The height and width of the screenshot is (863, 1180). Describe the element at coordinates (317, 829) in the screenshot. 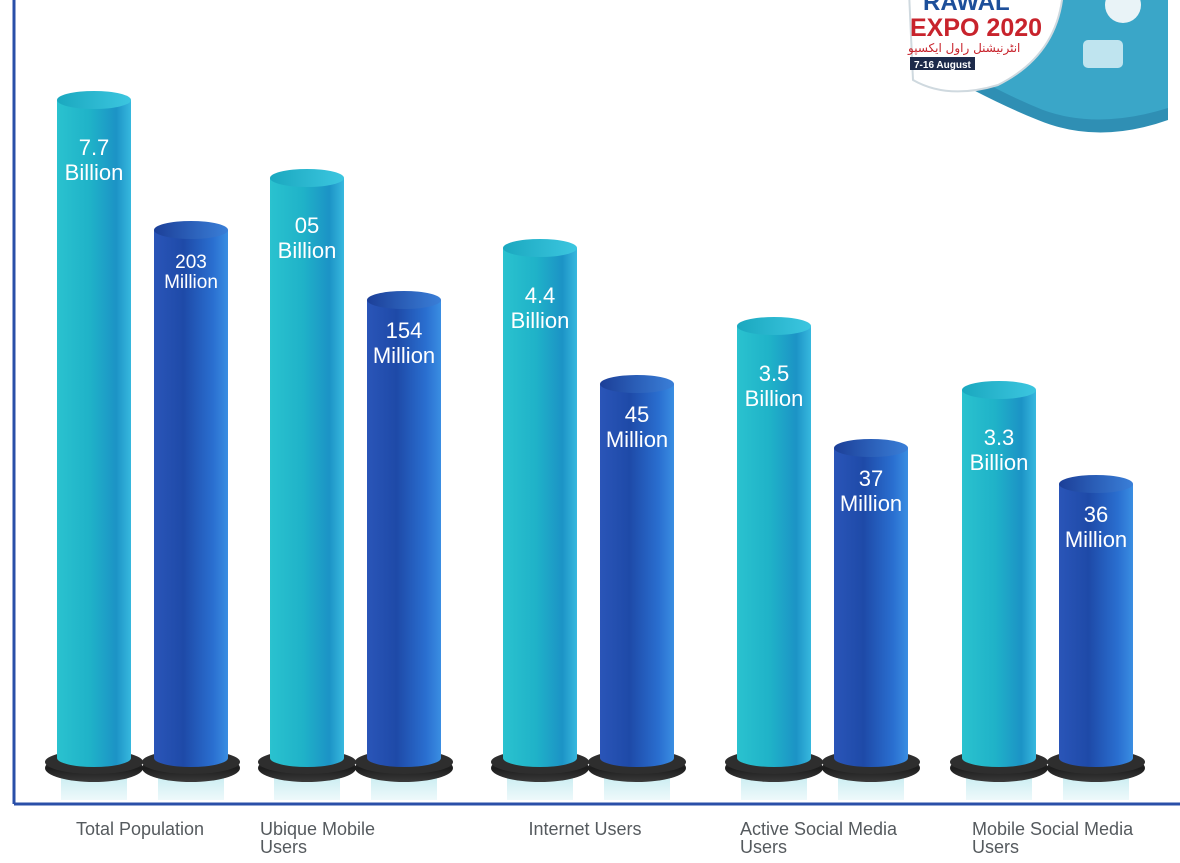

I see `category-label: Ubique Mobile` at that location.